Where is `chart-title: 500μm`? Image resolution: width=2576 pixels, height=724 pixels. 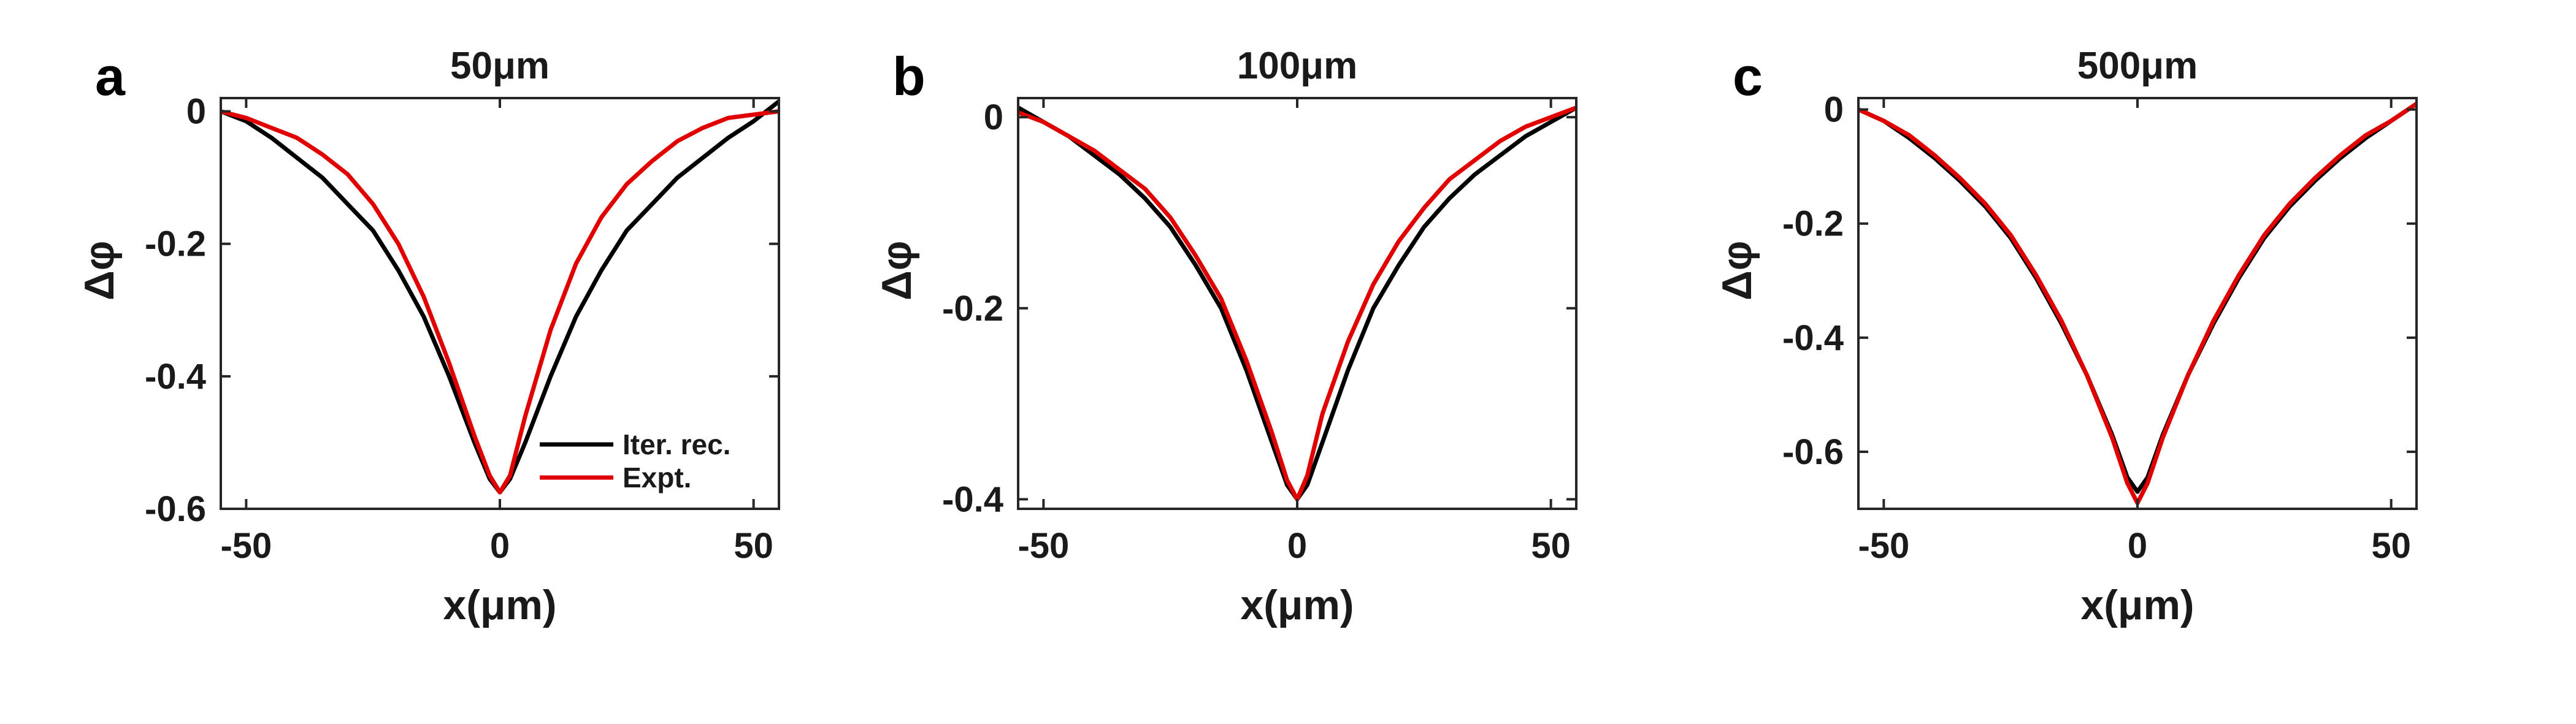 chart-title: 500μm is located at coordinates (2137, 66).